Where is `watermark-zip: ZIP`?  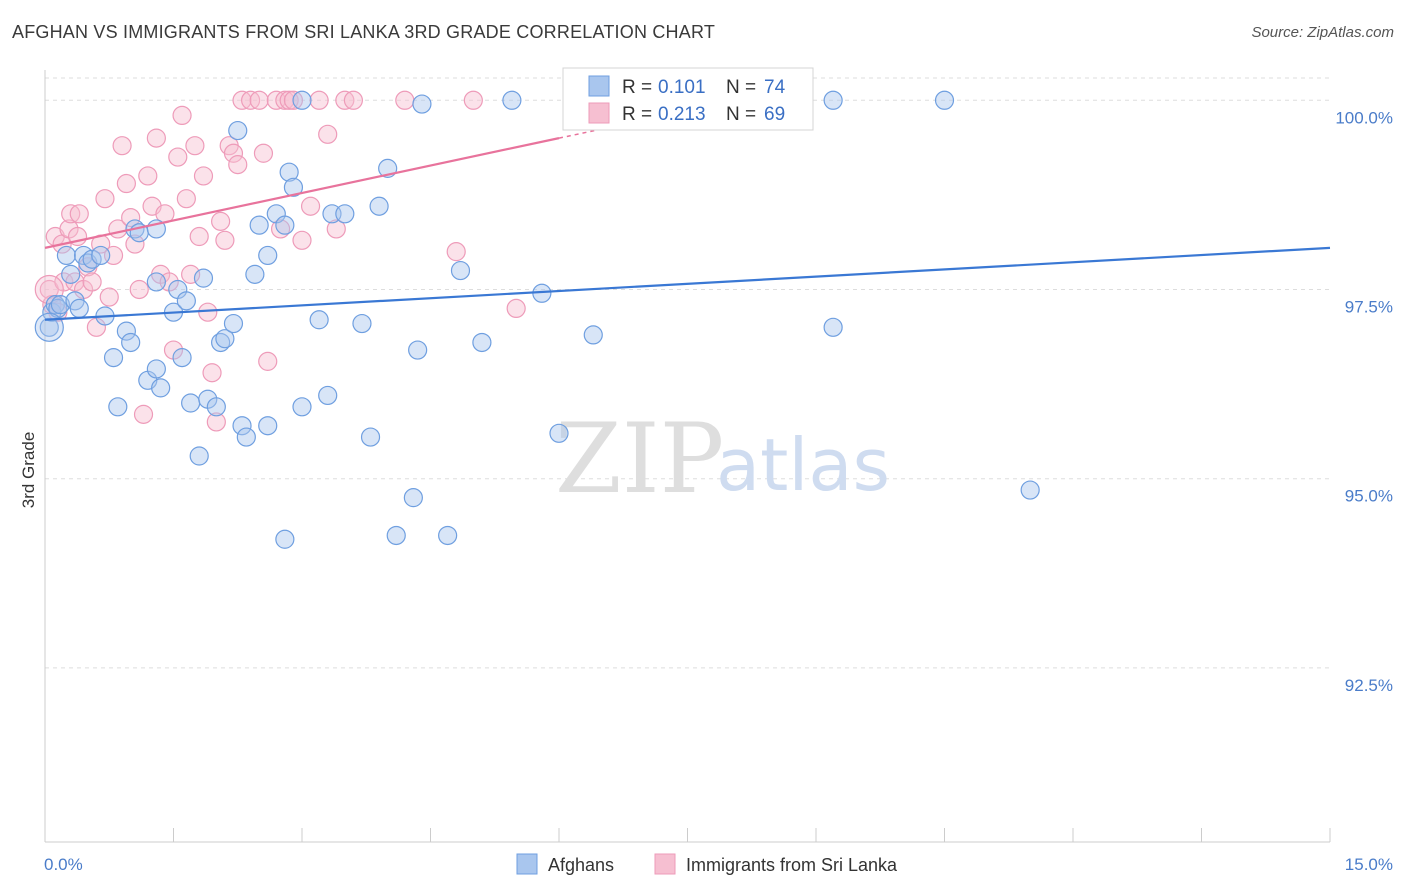
watermark-zip: ZIP is located at coordinates (639, 459).